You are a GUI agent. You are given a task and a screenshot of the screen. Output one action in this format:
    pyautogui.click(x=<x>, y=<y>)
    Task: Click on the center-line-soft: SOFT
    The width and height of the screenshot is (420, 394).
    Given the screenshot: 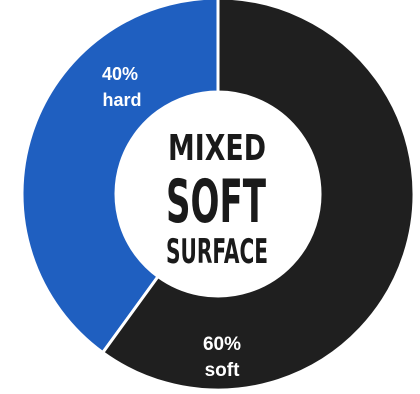 What is the action you would take?
    pyautogui.click(x=216, y=202)
    